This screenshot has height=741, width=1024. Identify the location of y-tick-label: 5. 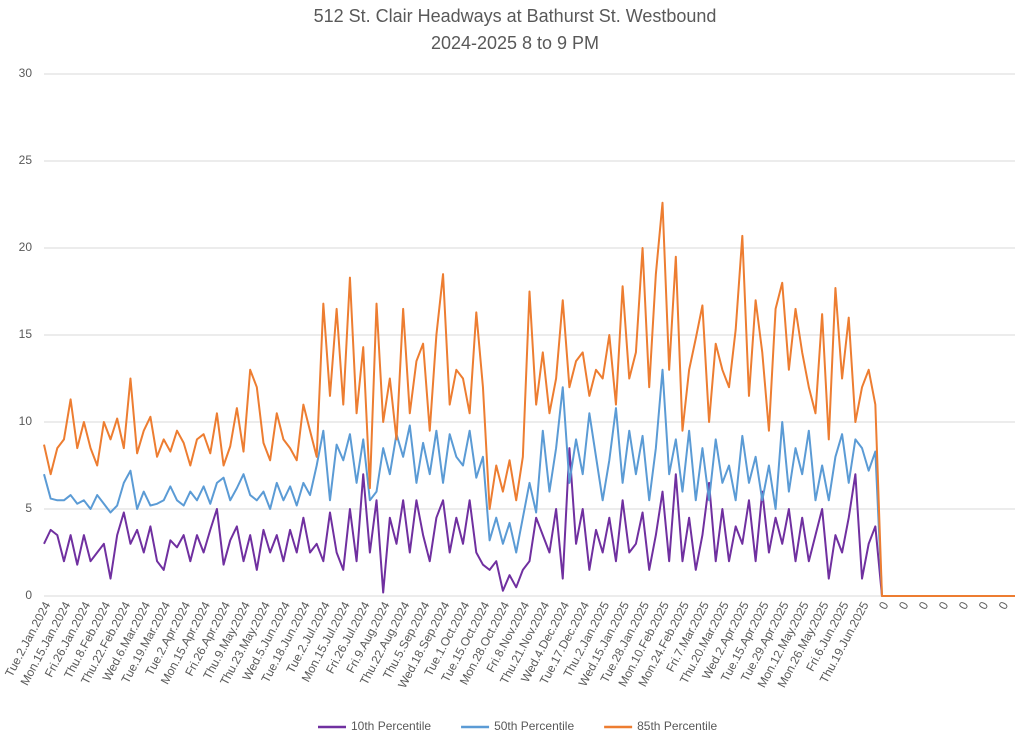
(28, 508).